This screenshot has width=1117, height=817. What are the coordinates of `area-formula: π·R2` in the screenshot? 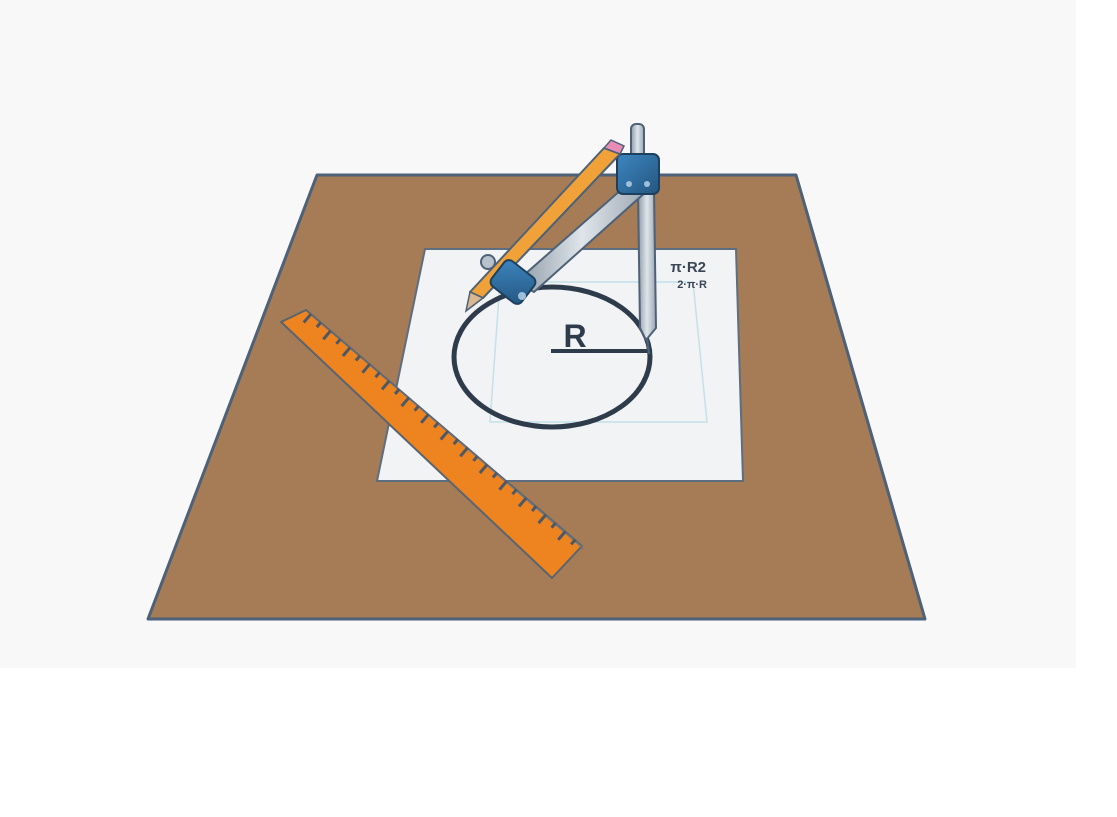 It's located at (688, 267).